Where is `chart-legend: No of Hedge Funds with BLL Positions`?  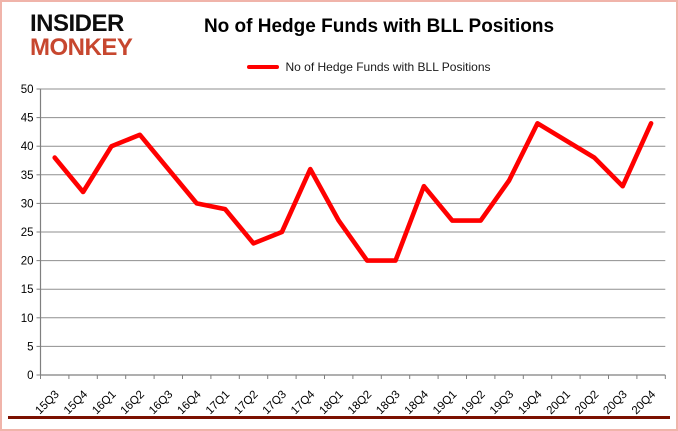 chart-legend: No of Hedge Funds with BLL Positions is located at coordinates (369, 67).